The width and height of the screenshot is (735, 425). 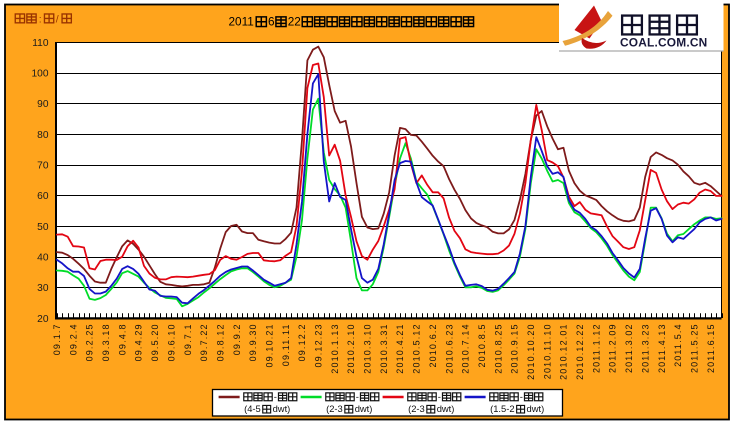 I want to click on svg-text: 30, so click(x=43, y=288).